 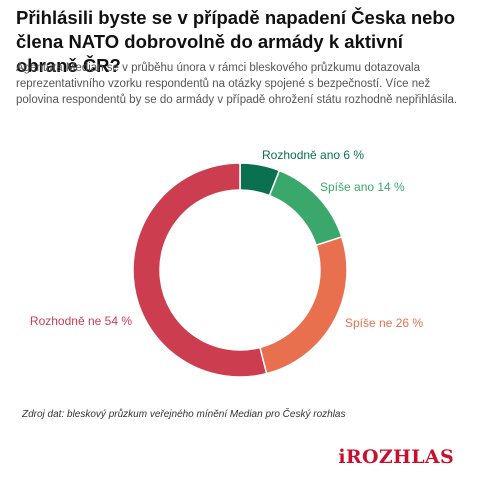 I want to click on slice-label: Rozhodně ne 54 %, so click(x=81, y=321).